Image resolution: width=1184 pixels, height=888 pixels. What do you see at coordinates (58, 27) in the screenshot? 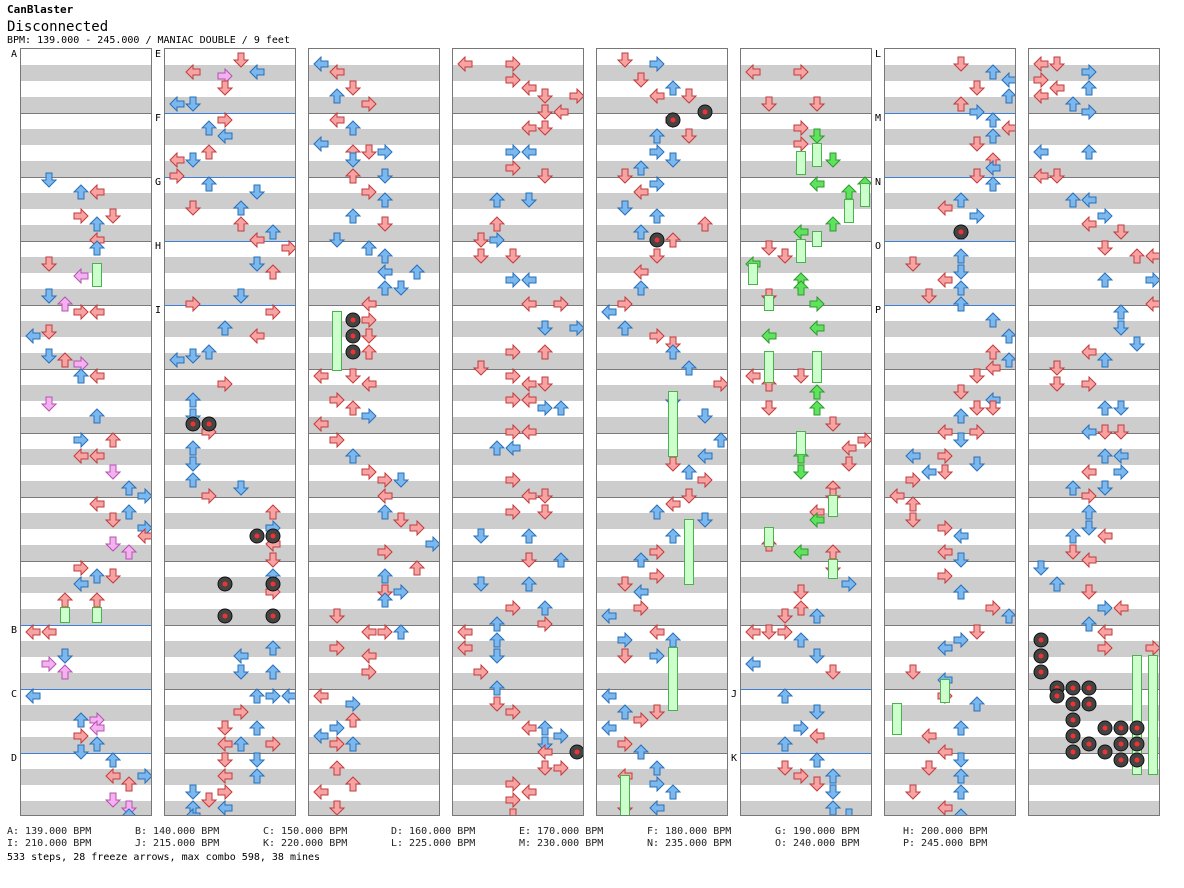
I see `song-title: Disconnected` at bounding box center [58, 27].